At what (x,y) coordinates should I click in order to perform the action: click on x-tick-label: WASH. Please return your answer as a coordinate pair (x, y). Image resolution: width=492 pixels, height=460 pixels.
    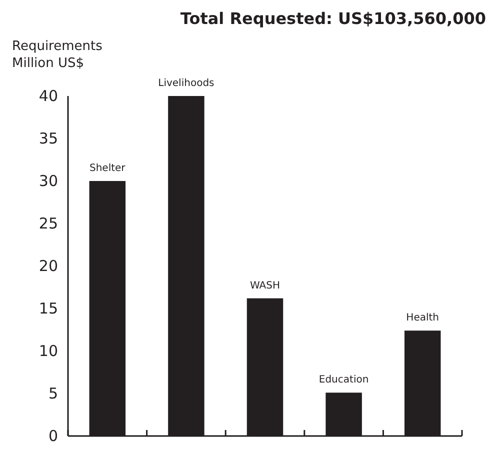
    Looking at the image, I should click on (265, 286).